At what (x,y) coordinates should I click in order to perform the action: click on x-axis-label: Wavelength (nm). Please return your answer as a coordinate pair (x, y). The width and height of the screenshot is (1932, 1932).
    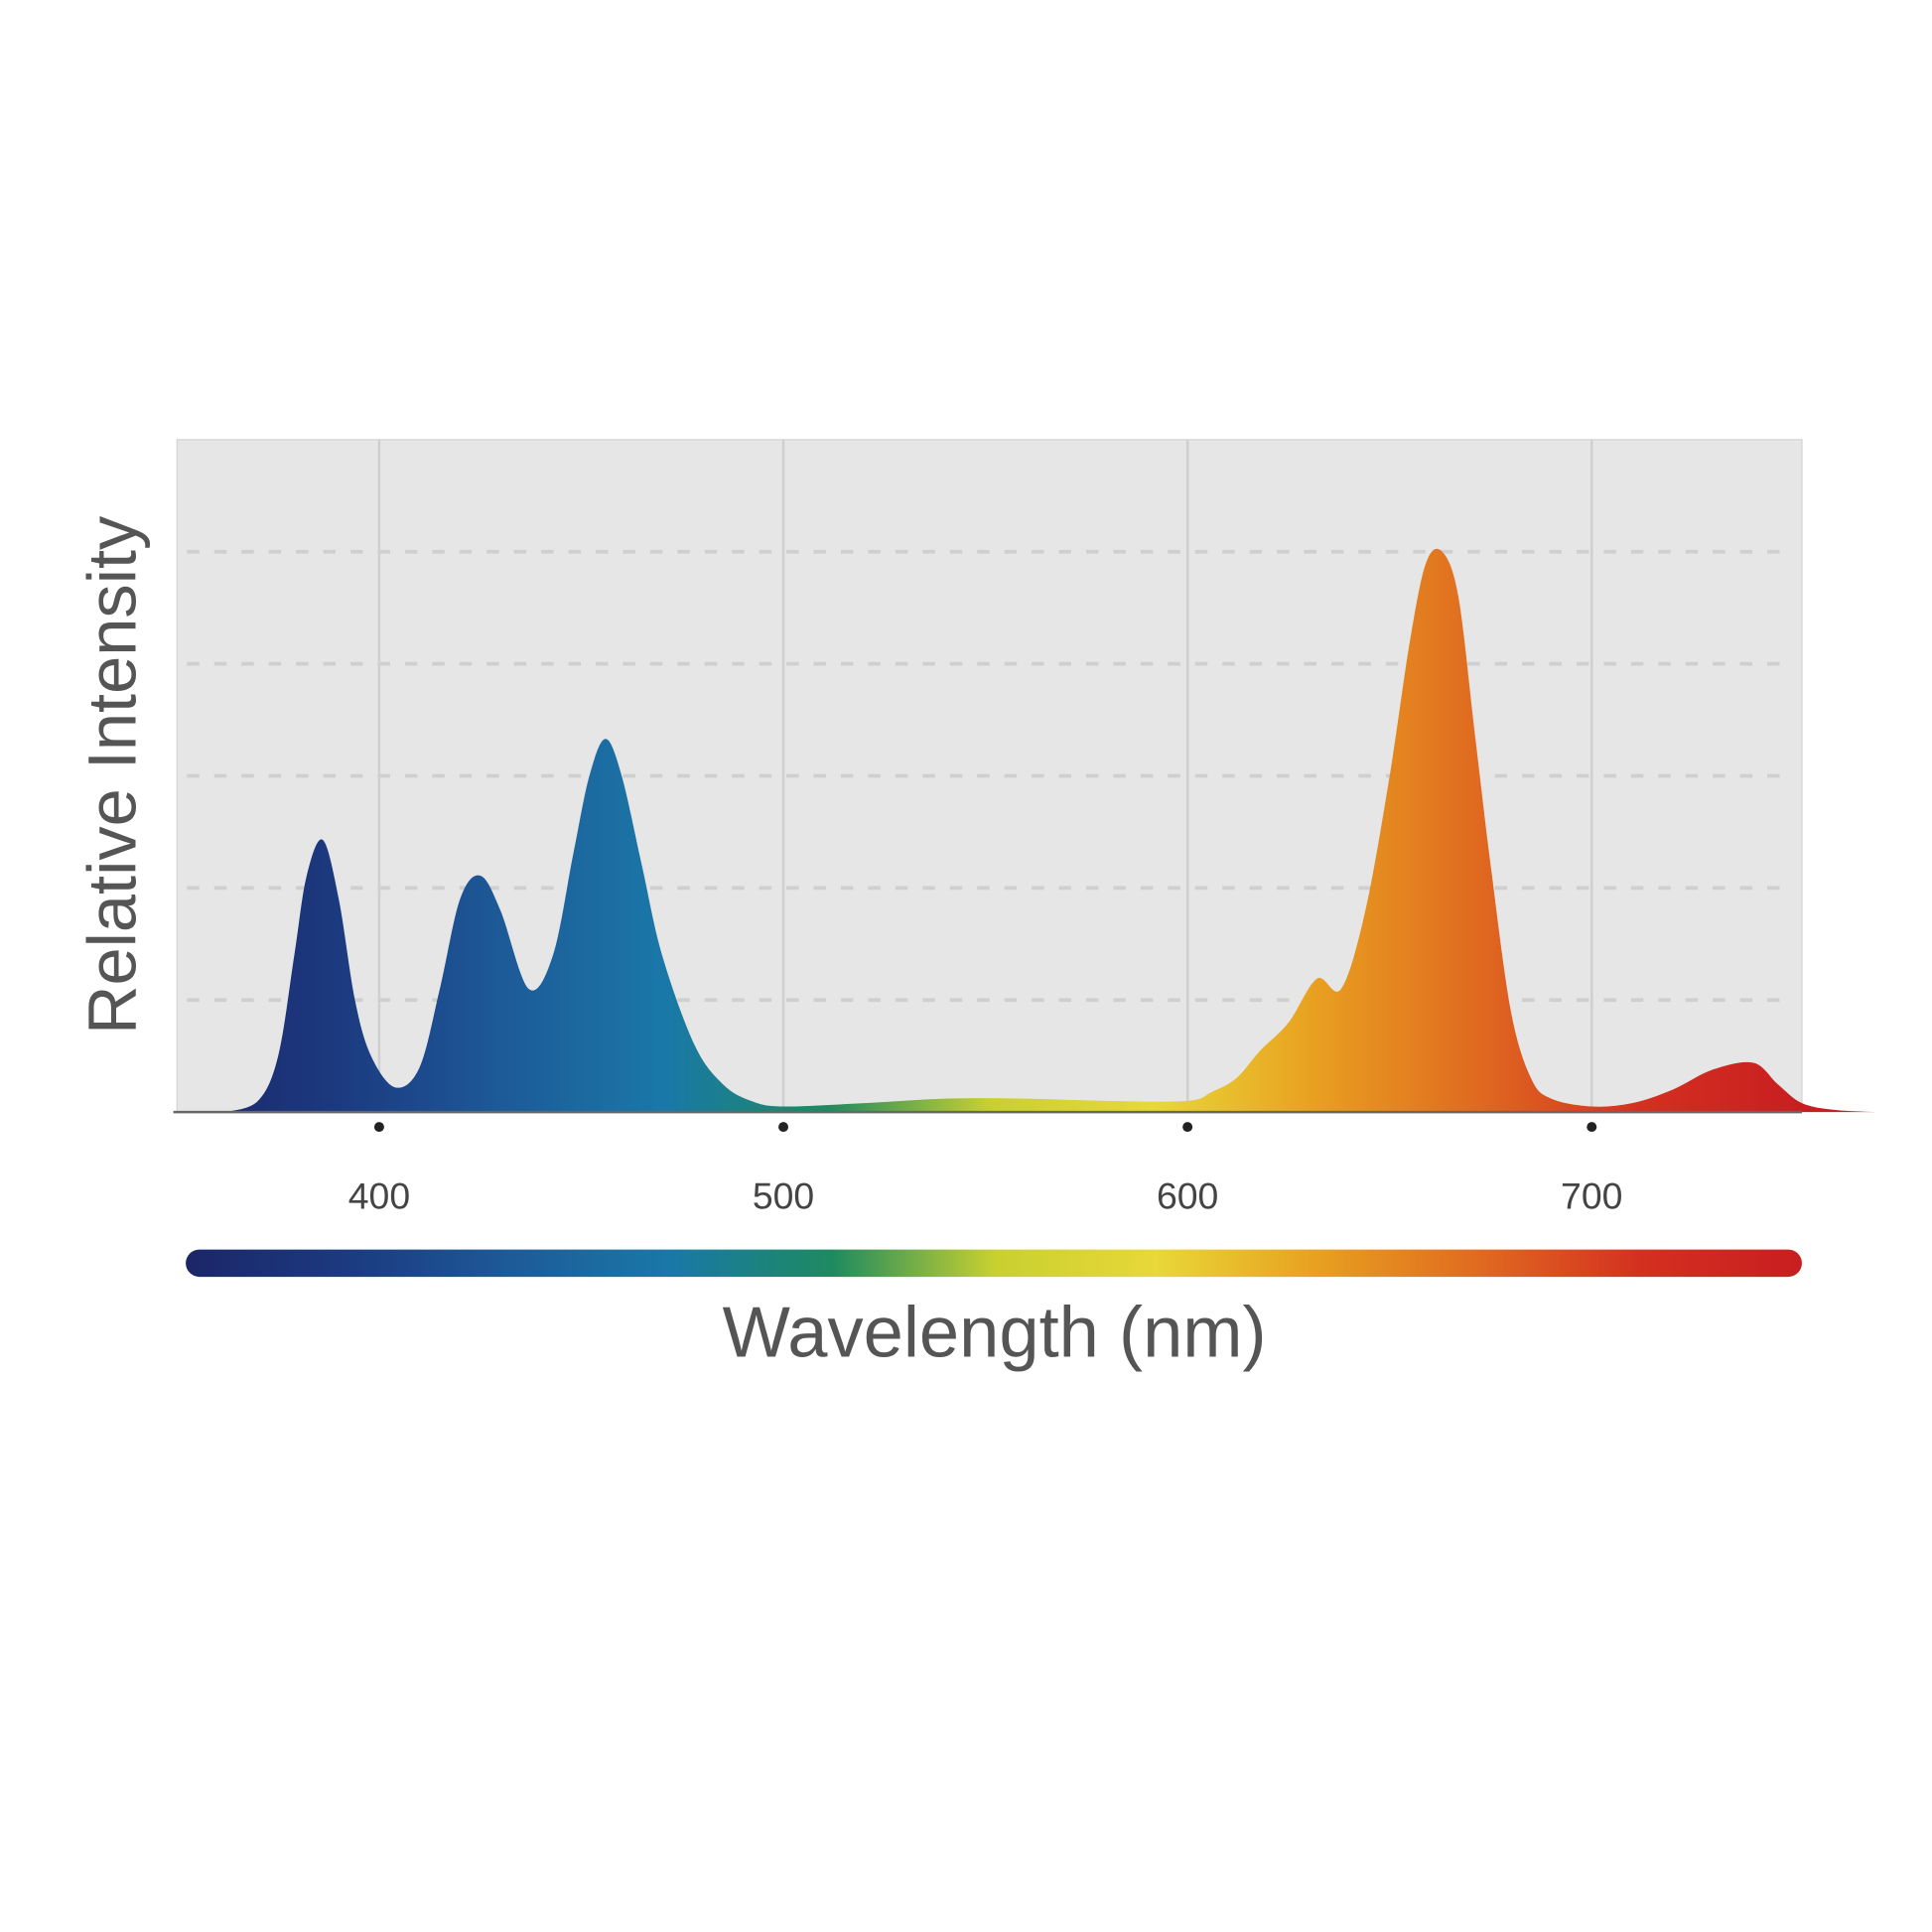
    Looking at the image, I should click on (995, 1332).